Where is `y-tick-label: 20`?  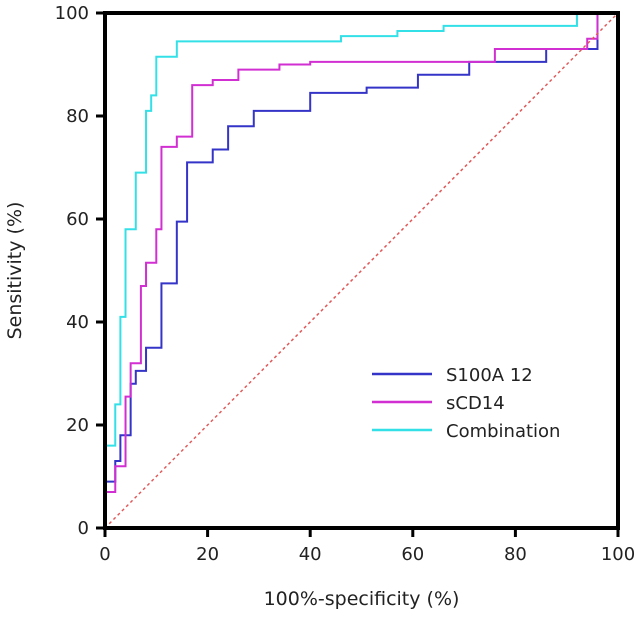
y-tick-label: 20 is located at coordinates (77, 425).